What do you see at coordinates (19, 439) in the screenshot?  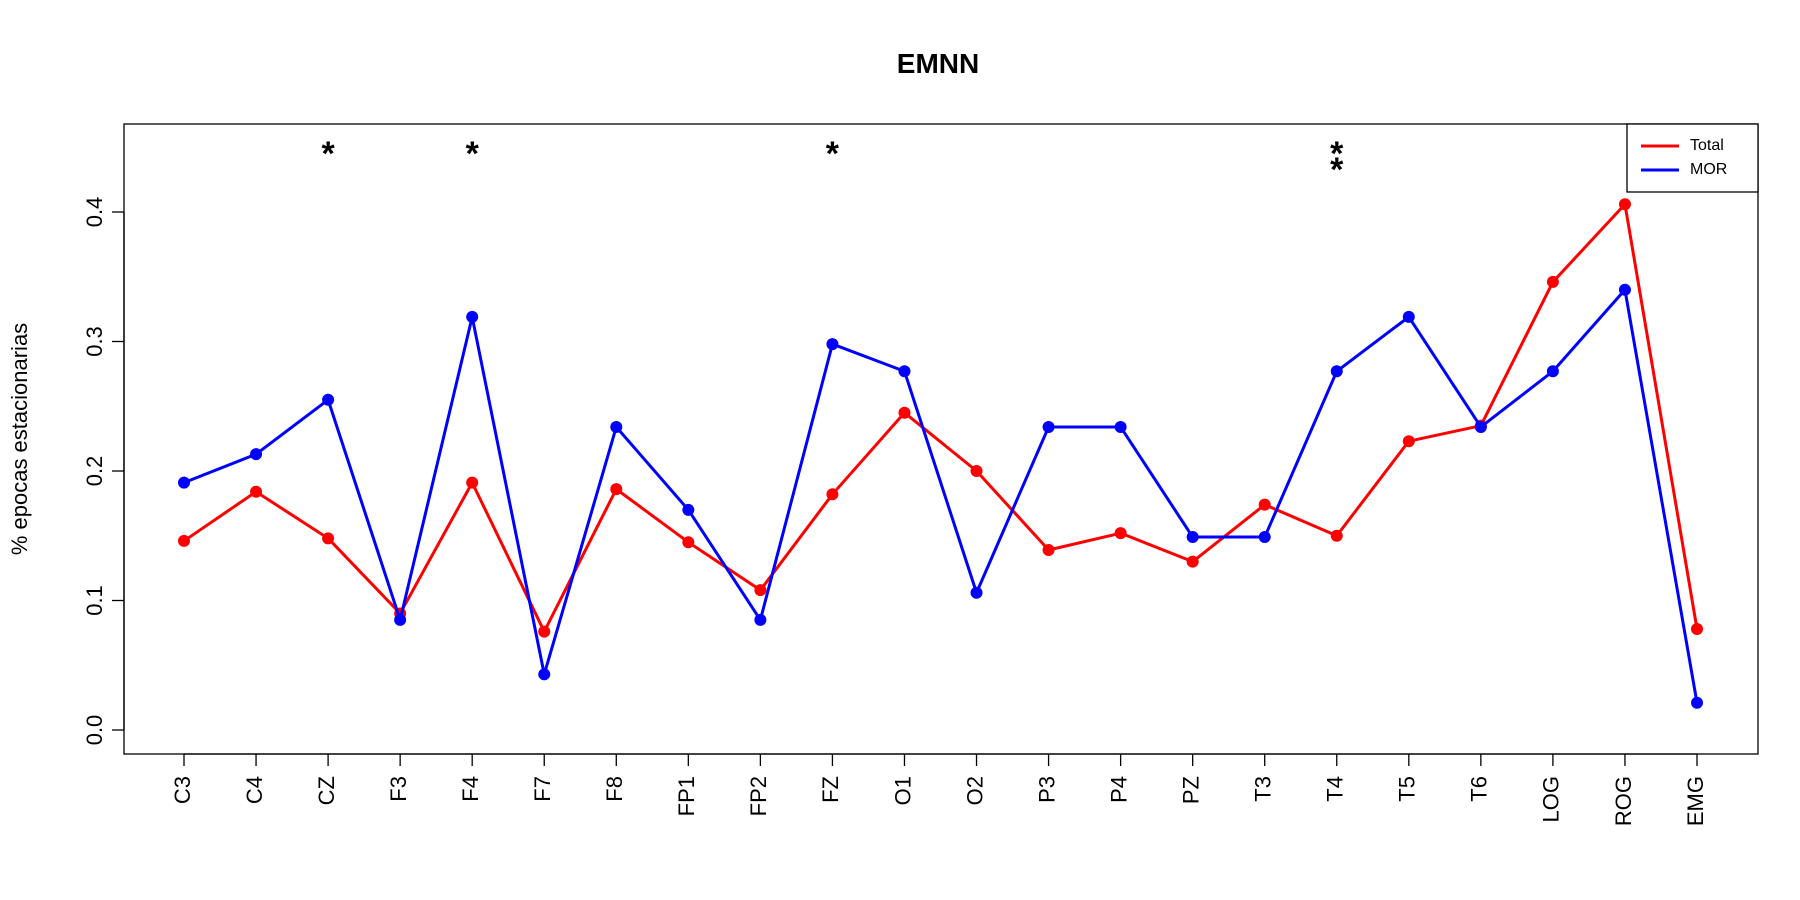 I see `y-axis-label: % epocas estacionarias` at bounding box center [19, 439].